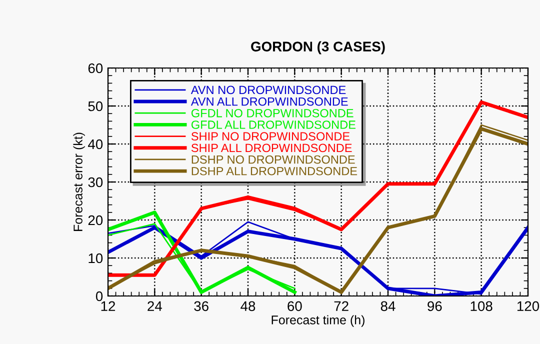 The height and width of the screenshot is (344, 540). What do you see at coordinates (274, 124) in the screenshot?
I see `legend-label: GFDL ALL DROPWINDSONDE` at bounding box center [274, 124].